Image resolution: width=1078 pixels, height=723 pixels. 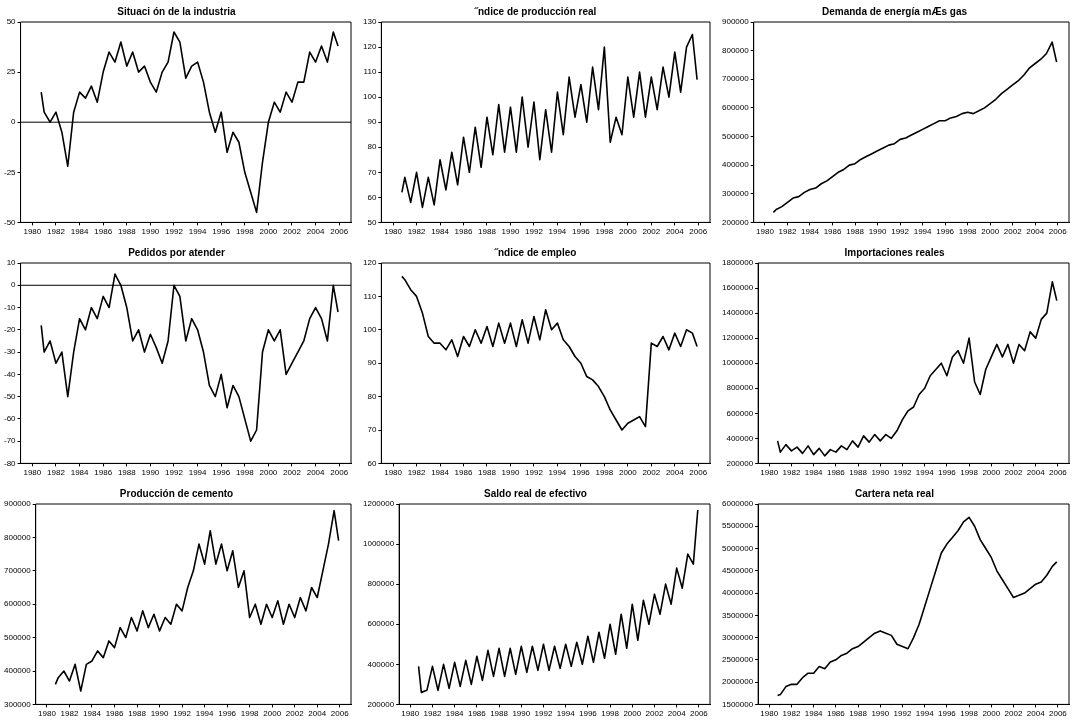 I want to click on chart-title: Importaciones reales, so click(x=894, y=252).